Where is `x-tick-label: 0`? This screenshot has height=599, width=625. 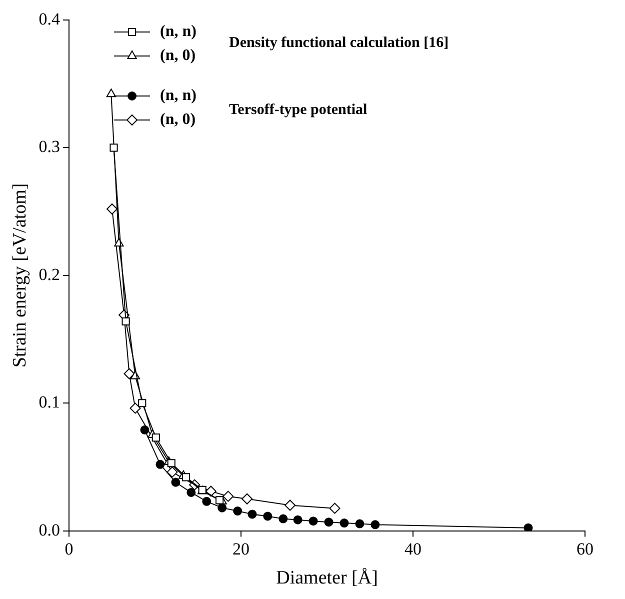 x-tick-label: 0 is located at coordinates (69, 548).